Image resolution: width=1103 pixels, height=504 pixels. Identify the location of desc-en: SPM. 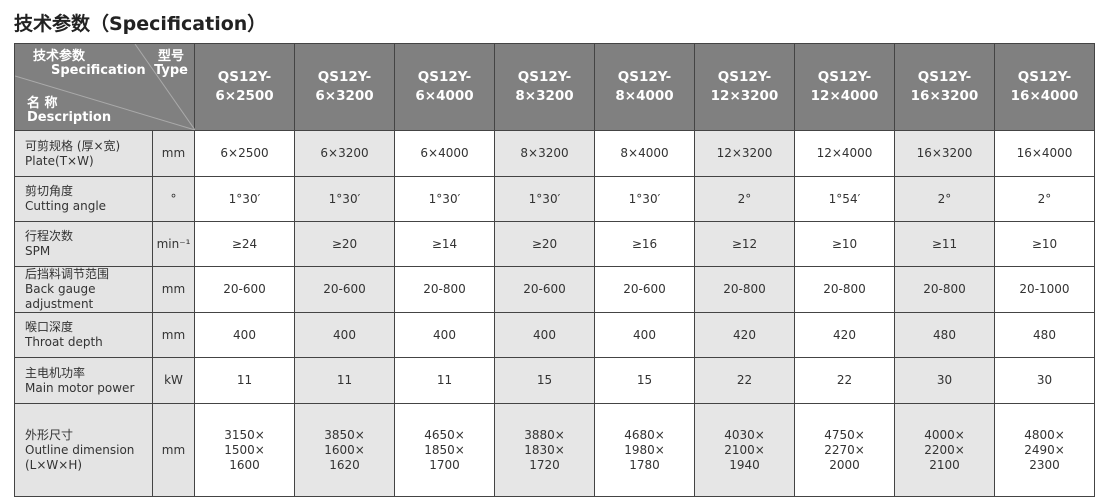
(38, 251).